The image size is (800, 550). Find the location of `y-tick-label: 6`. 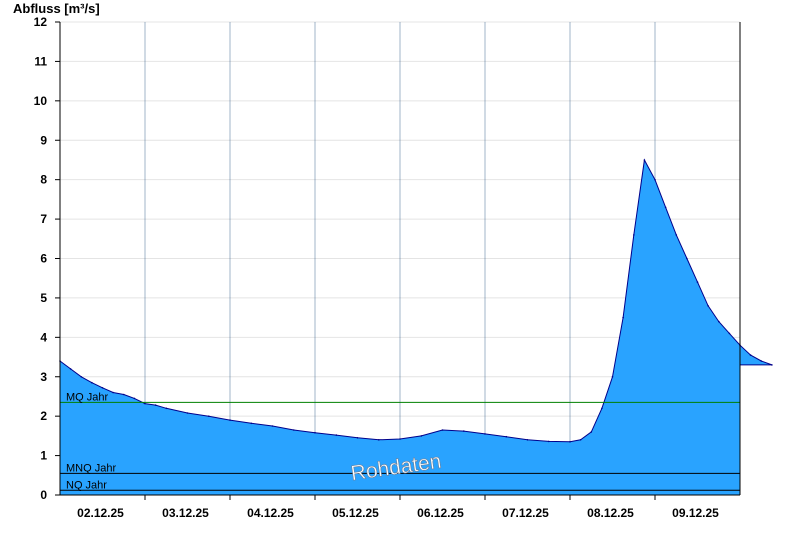

y-tick-label: 6 is located at coordinates (43, 259).